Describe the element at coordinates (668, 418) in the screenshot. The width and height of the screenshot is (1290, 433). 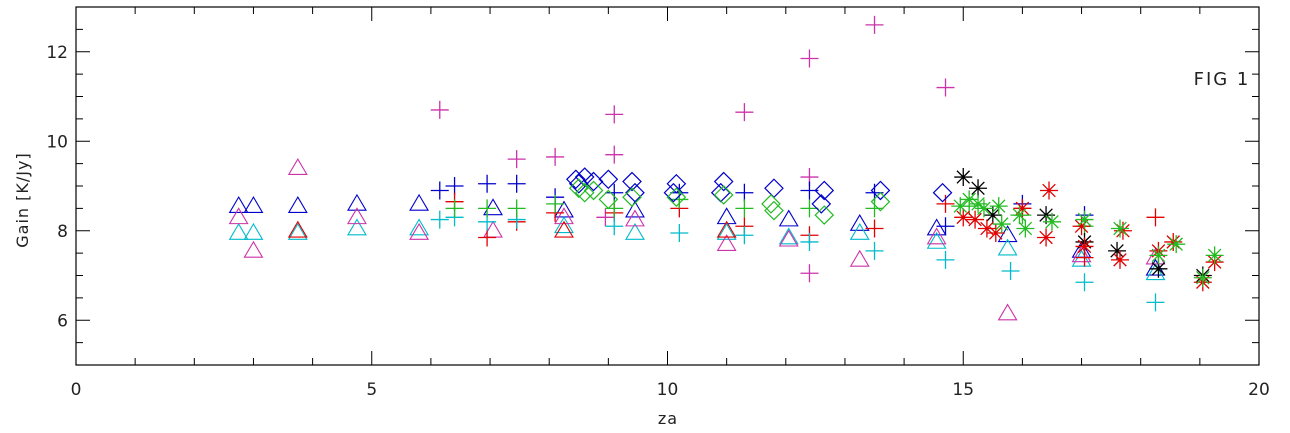
I see `x-axis-label: za` at that location.